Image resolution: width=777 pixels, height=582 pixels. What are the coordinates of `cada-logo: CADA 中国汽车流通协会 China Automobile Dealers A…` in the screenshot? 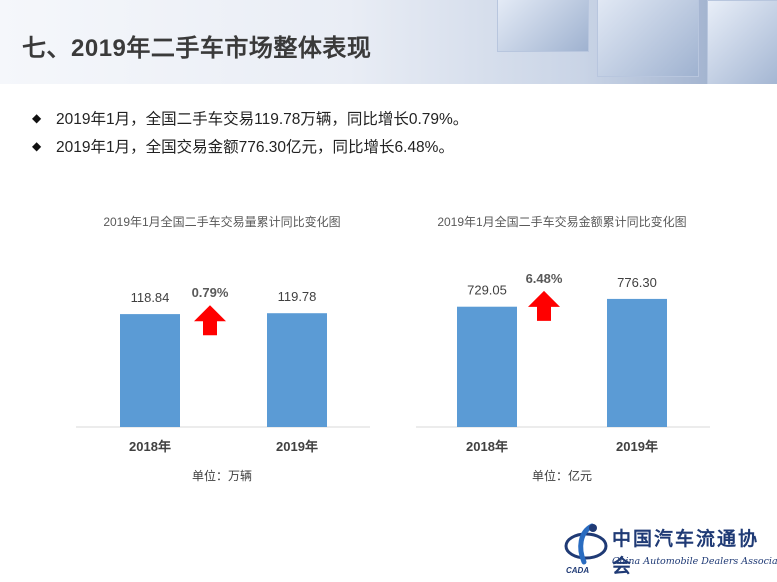 It's located at (669, 550).